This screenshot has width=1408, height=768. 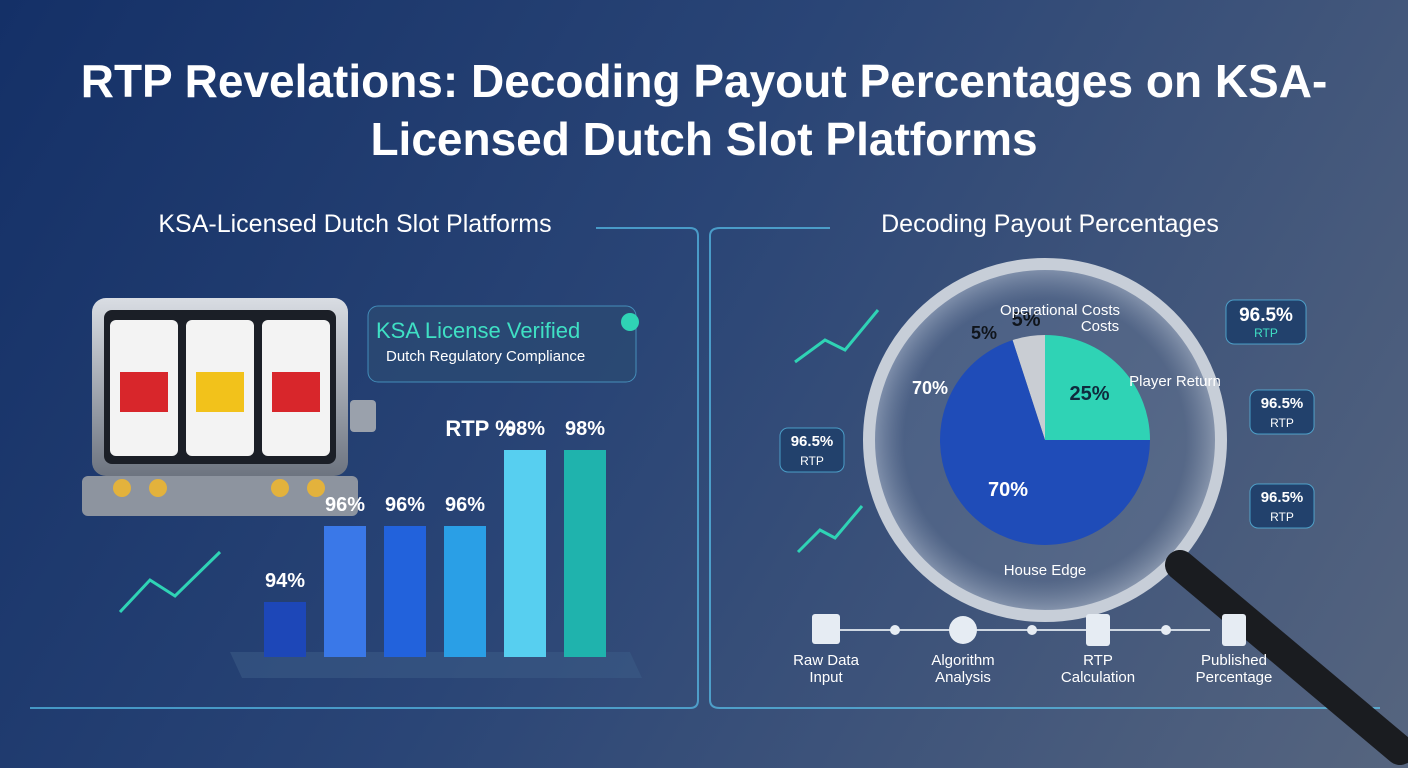 What do you see at coordinates (1029, 630) in the screenshot?
I see `step-icons` at bounding box center [1029, 630].